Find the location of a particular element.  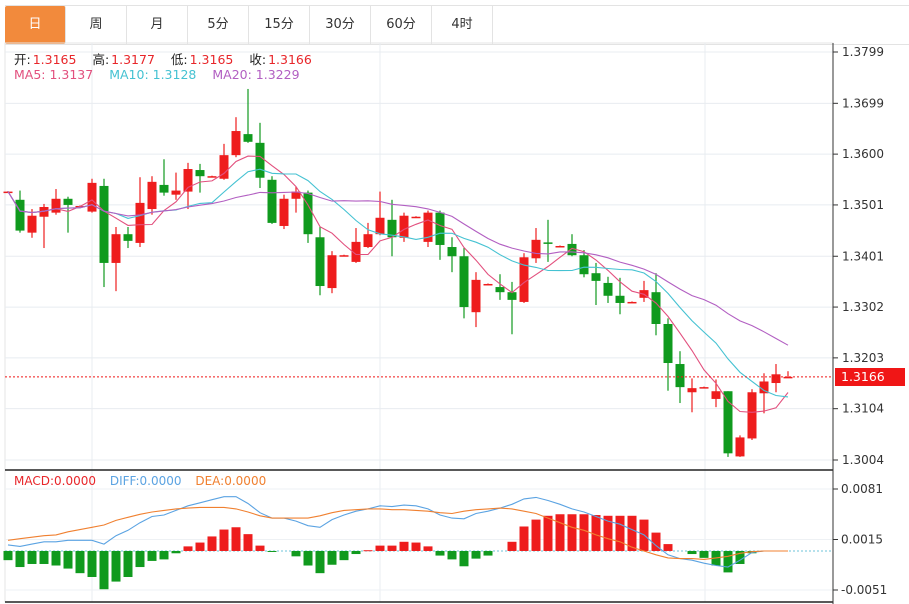

ma10-value: MA10: 1.3128 is located at coordinates (153, 74).